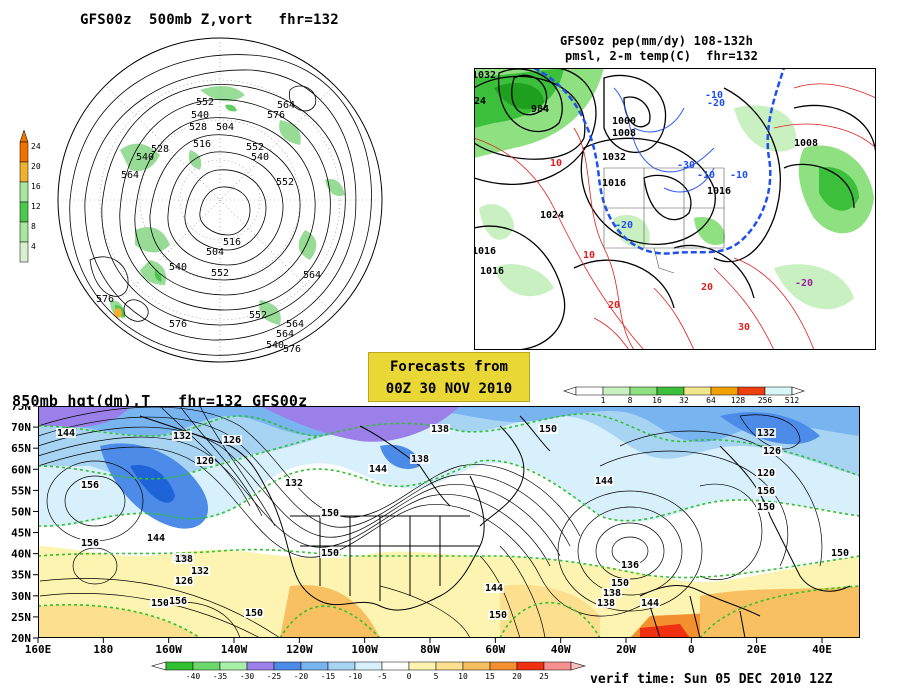  What do you see at coordinates (21, 409) in the screenshot?
I see `lat-tick-label: 75N` at bounding box center [21, 409].